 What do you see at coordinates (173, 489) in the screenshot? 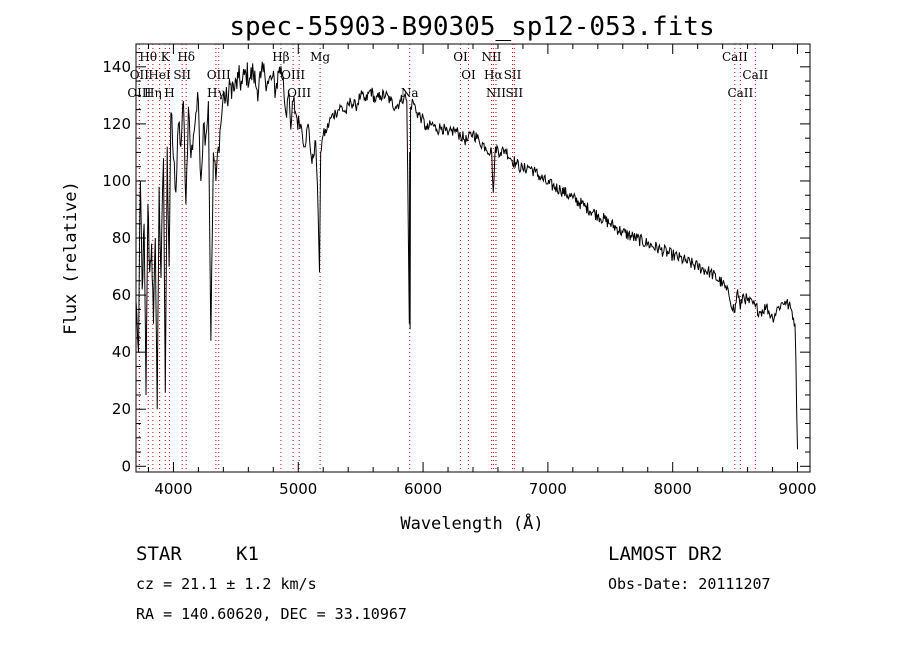
I see `x-tick-label: 4000` at bounding box center [173, 489].